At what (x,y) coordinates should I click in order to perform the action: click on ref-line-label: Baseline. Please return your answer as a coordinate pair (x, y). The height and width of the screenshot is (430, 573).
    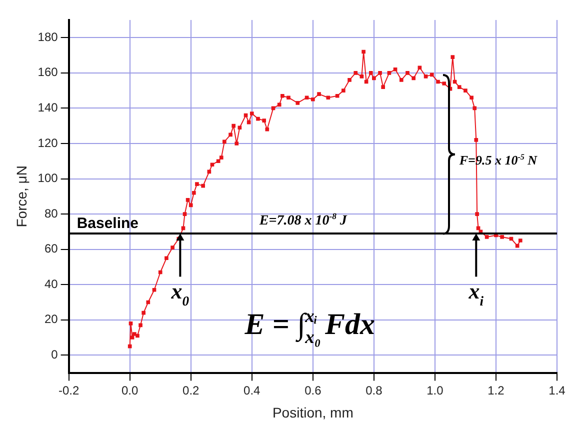
    Looking at the image, I should click on (107, 223).